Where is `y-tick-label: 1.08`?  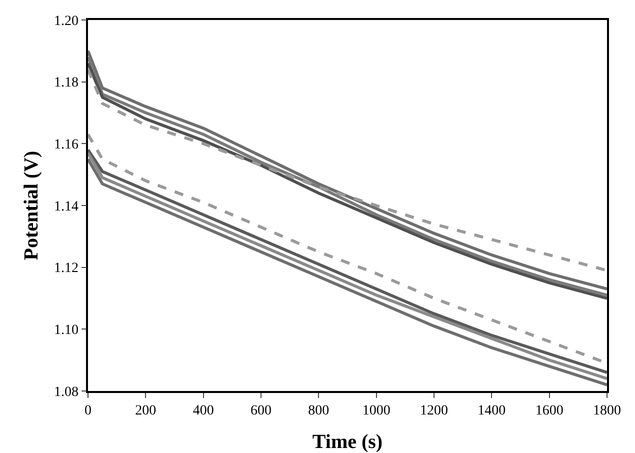
y-tick-label: 1.08 is located at coordinates (66, 392).